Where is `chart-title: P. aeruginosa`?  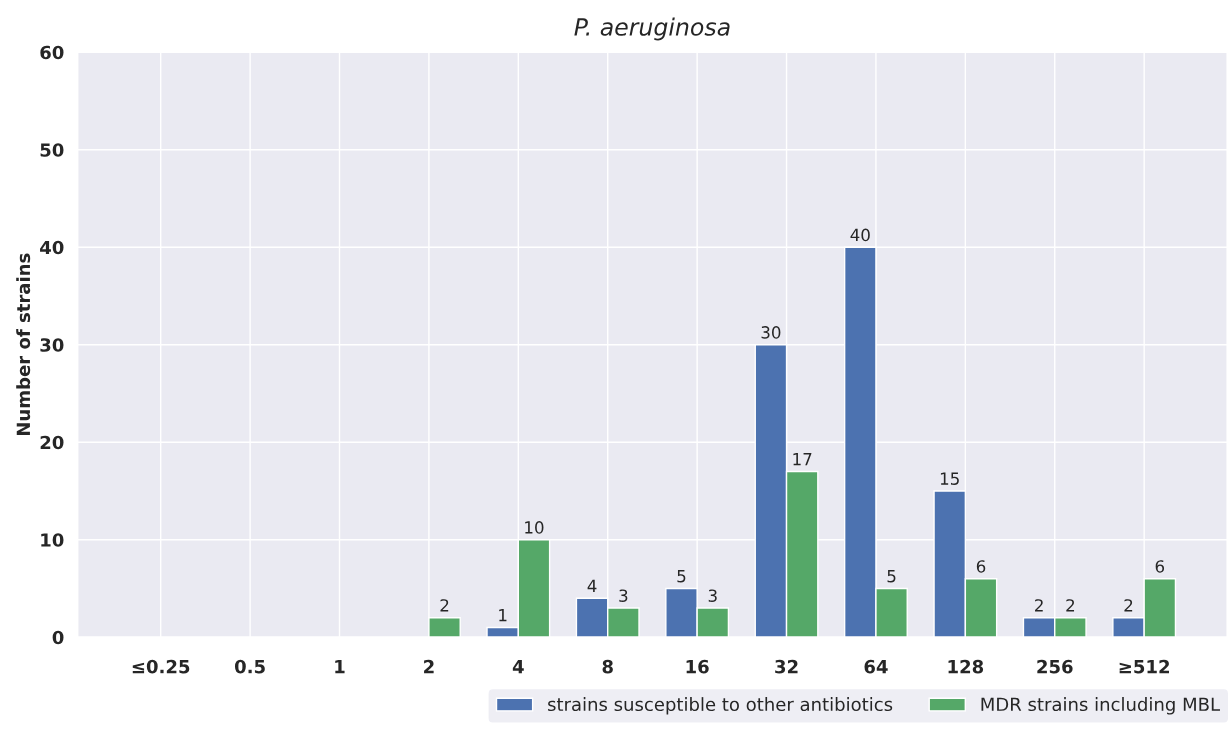 chart-title: P. aeruginosa is located at coordinates (652, 29).